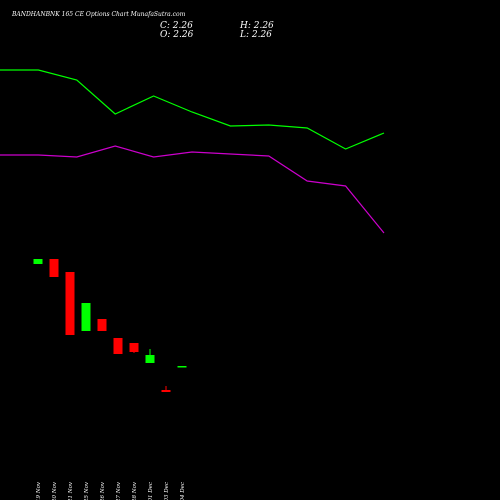 The width and height of the screenshot is (500, 500). I want to click on x-tick-label: 25 Nov, so click(87, 490).